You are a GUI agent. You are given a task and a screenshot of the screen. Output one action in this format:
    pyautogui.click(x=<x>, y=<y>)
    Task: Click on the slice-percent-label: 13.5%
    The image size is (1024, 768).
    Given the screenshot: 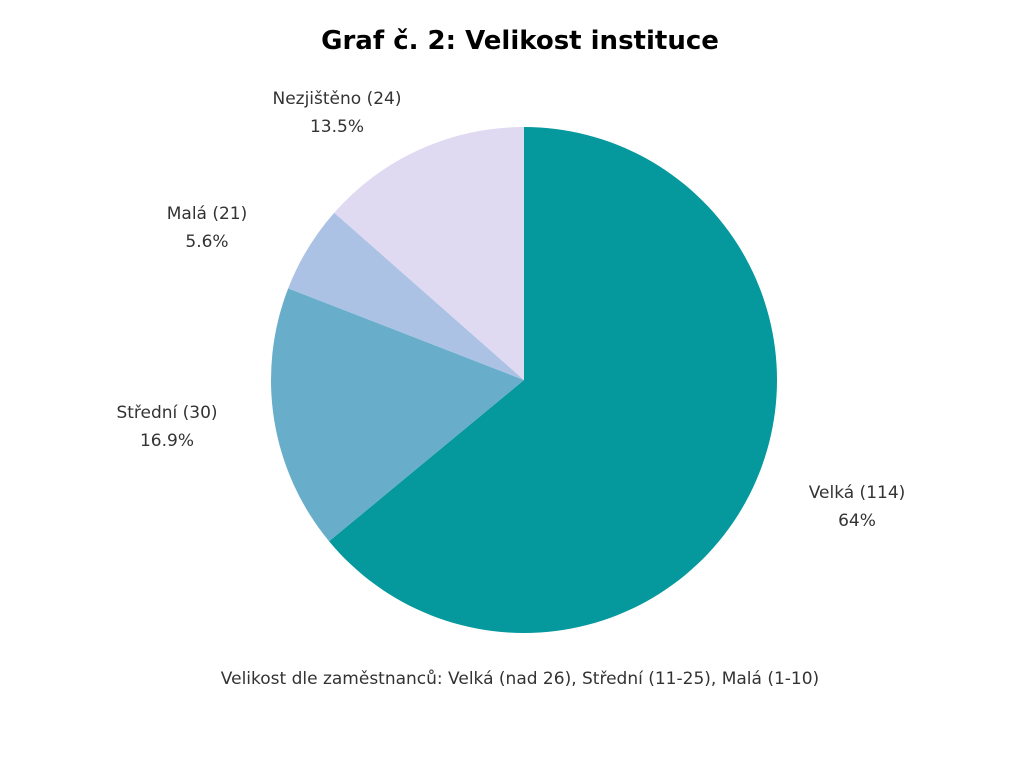 What is the action you would take?
    pyautogui.click(x=337, y=127)
    